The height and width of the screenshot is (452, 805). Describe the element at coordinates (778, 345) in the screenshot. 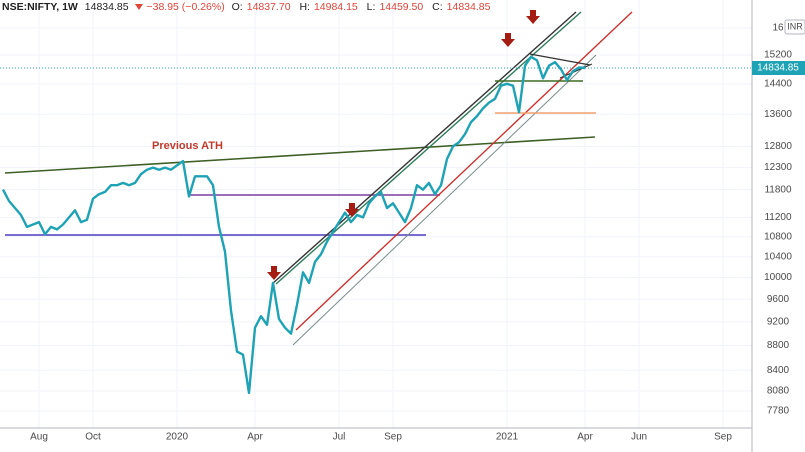

I see `y-tick-label: 8800` at that location.